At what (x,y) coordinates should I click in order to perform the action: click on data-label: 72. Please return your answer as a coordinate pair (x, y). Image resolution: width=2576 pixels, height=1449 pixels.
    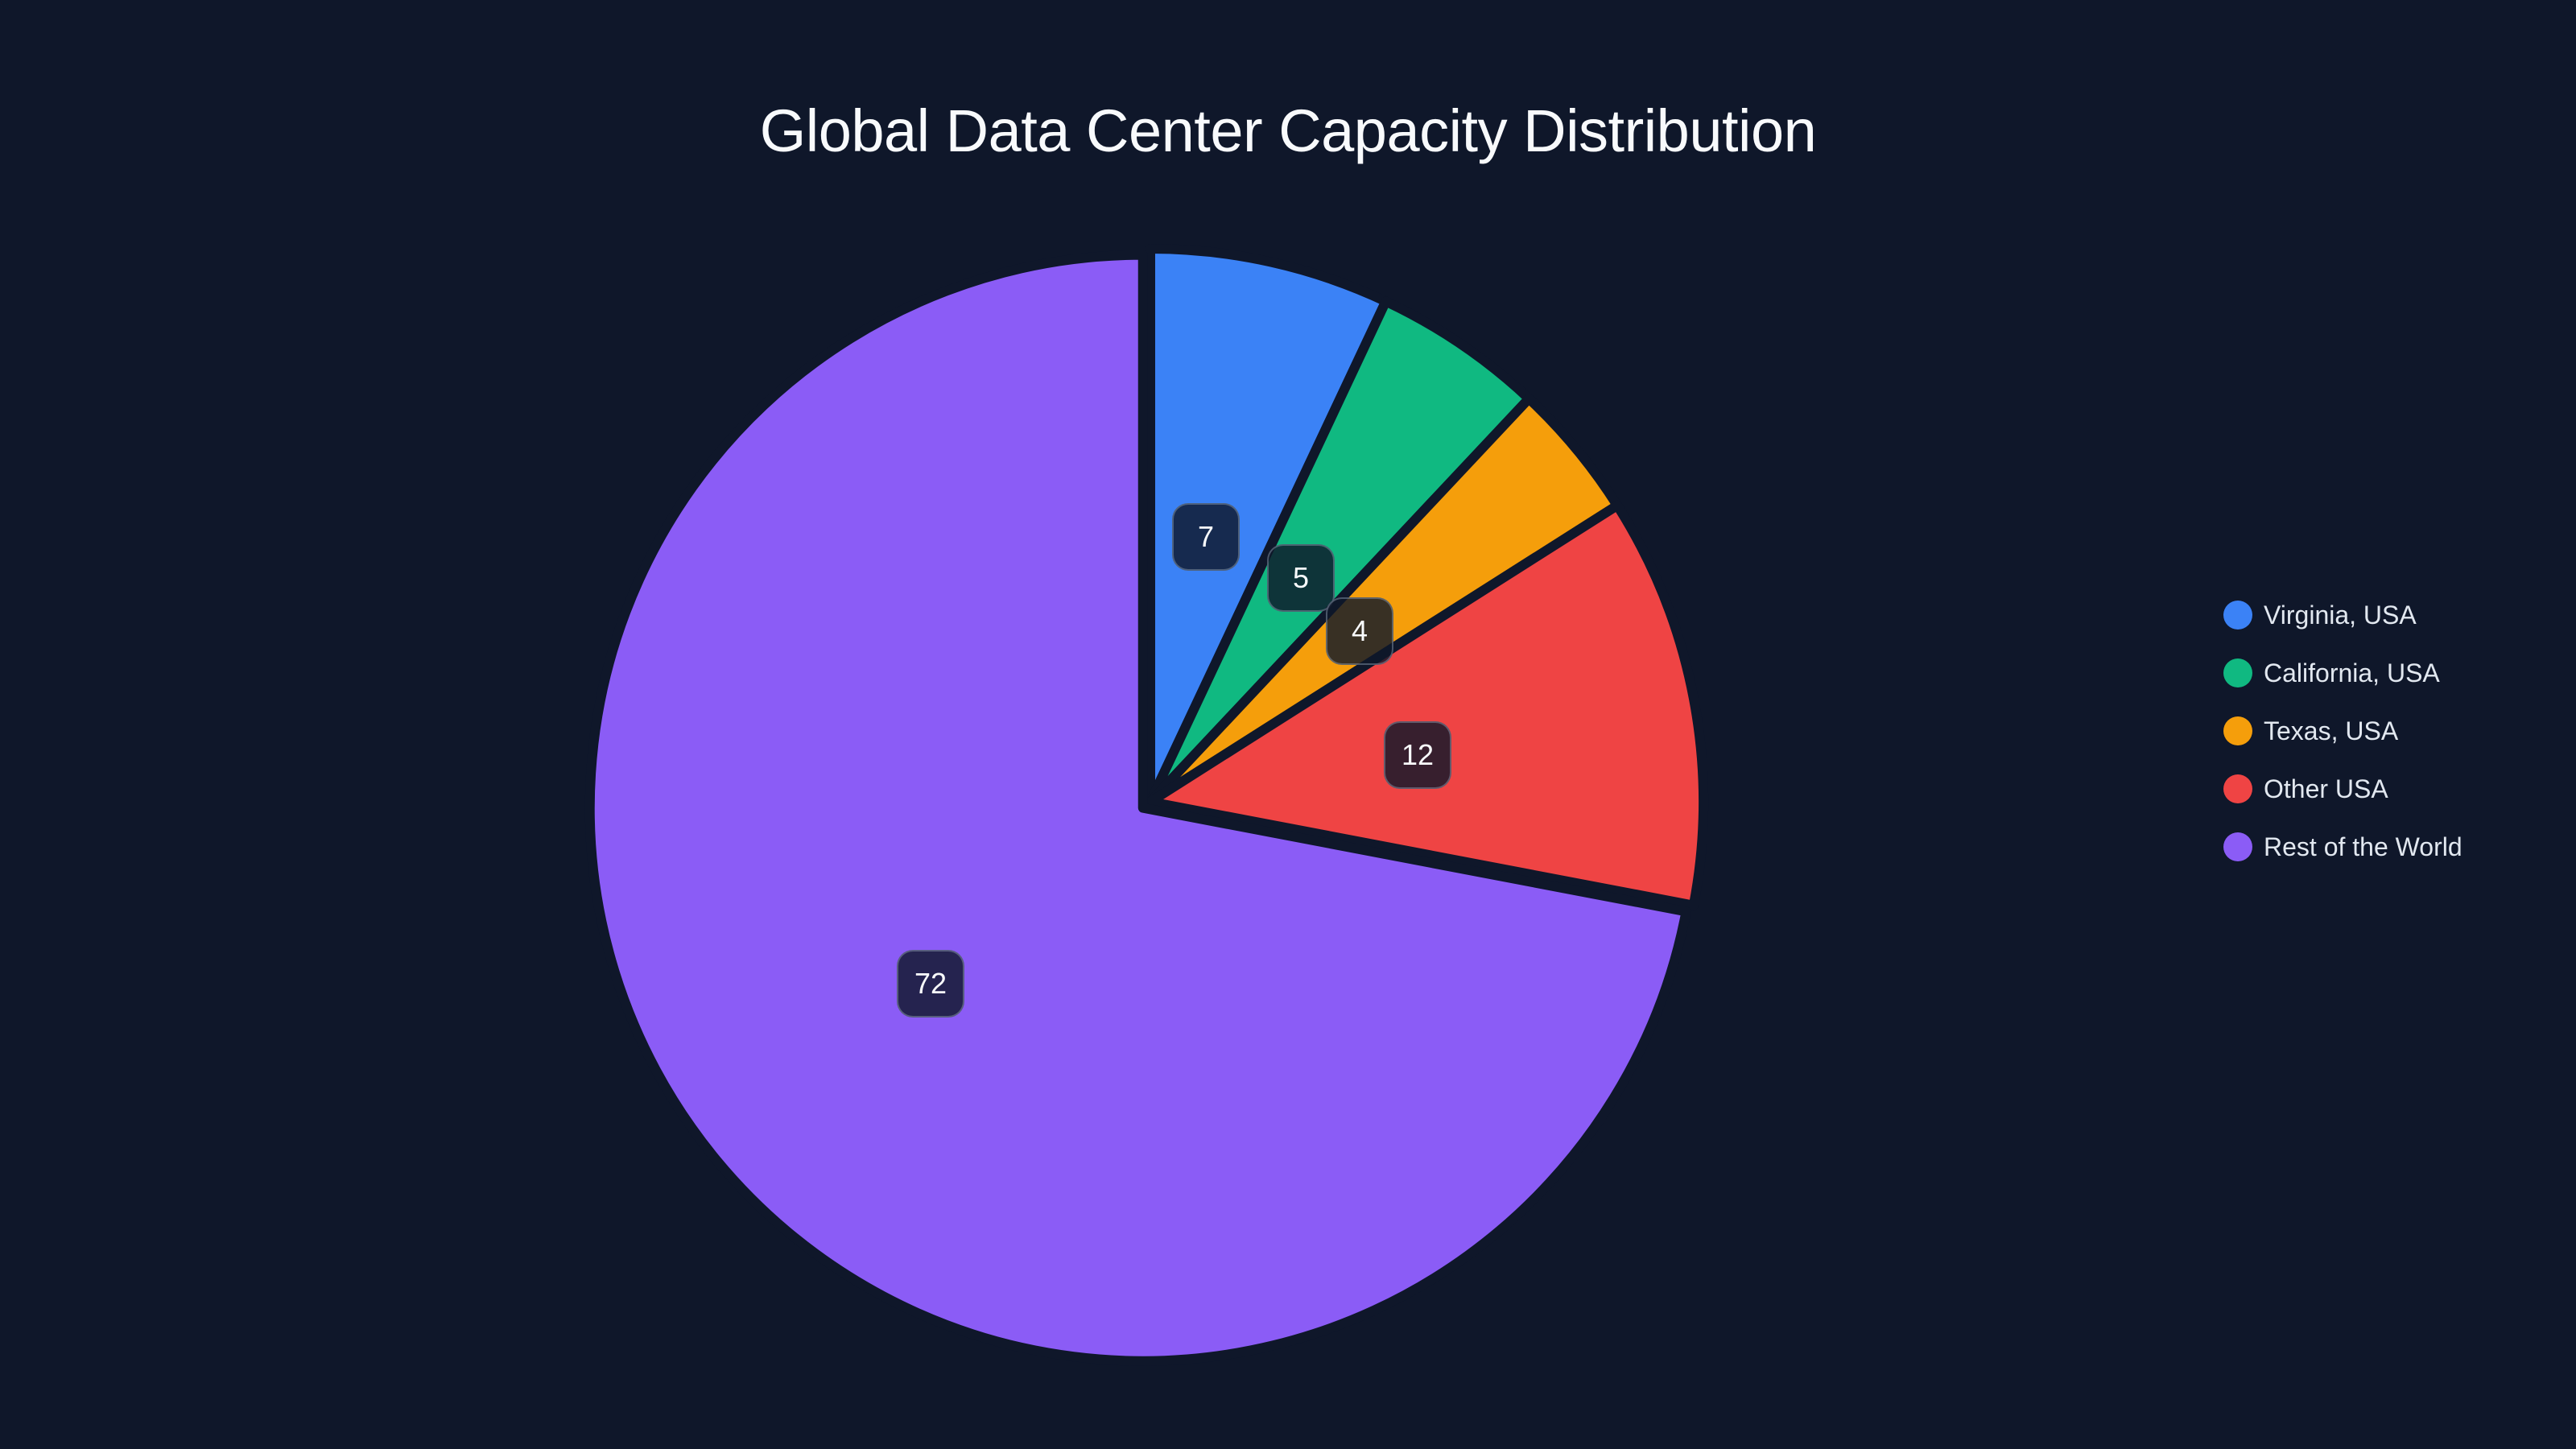
    Looking at the image, I should click on (930, 984).